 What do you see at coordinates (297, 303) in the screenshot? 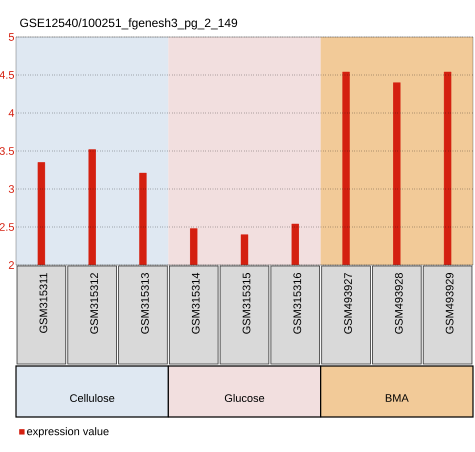
I see `x-tick-label: GSM315316` at bounding box center [297, 303].